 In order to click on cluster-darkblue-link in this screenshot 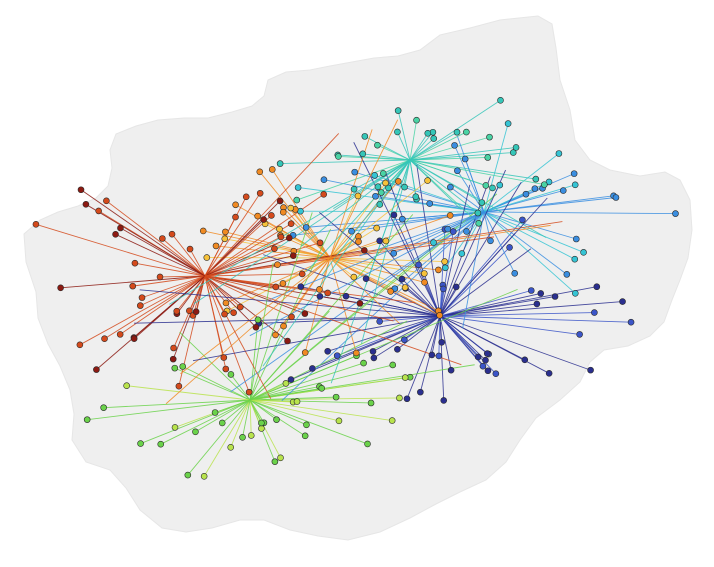, I will do `click(455, 250)`.